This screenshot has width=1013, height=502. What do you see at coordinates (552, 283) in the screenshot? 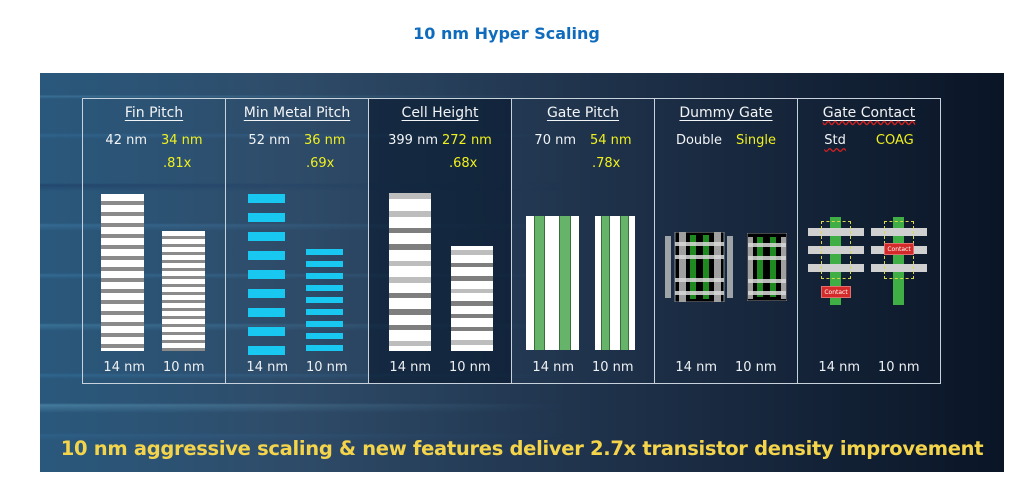
I see `gate-14nm-diagram` at bounding box center [552, 283].